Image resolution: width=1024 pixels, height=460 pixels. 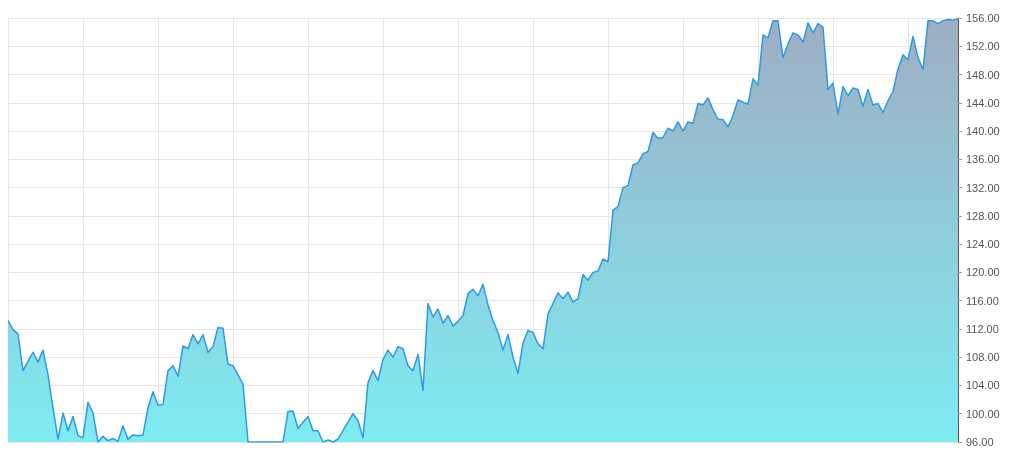 What do you see at coordinates (983, 159) in the screenshot?
I see `y-tick-label: 136.00` at bounding box center [983, 159].